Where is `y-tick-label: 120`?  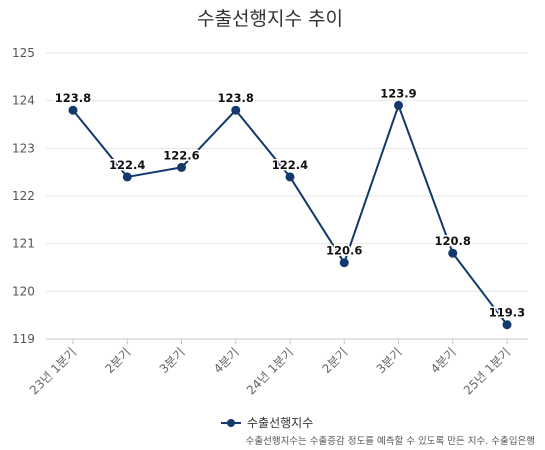
y-tick-label: 120 is located at coordinates (23, 291).